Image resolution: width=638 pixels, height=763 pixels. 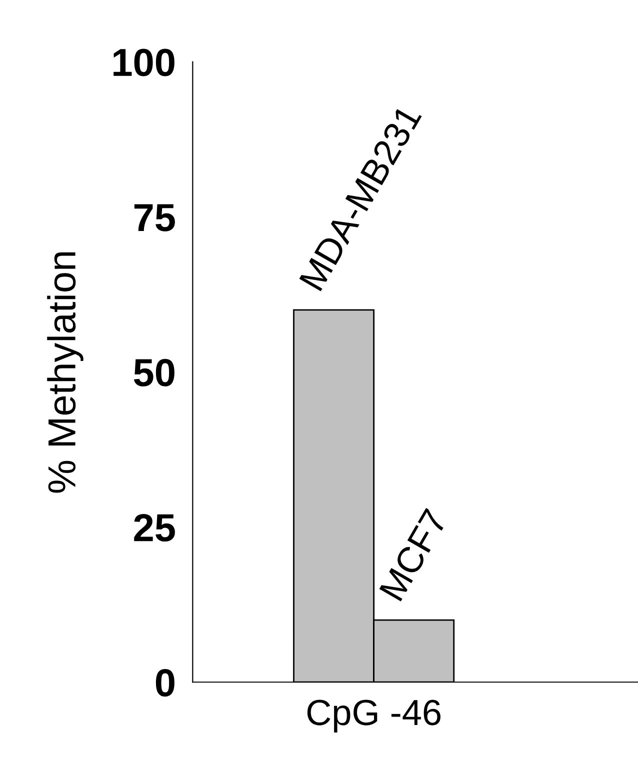 What do you see at coordinates (373, 716) in the screenshot?
I see `x-tick-label: CpG -46` at bounding box center [373, 716].